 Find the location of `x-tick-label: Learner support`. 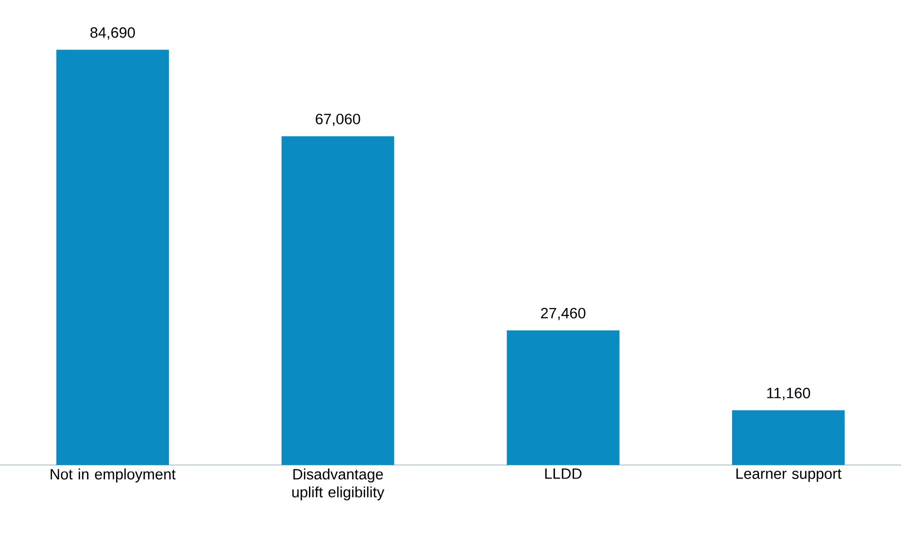

x-tick-label: Learner support is located at coordinates (789, 475).